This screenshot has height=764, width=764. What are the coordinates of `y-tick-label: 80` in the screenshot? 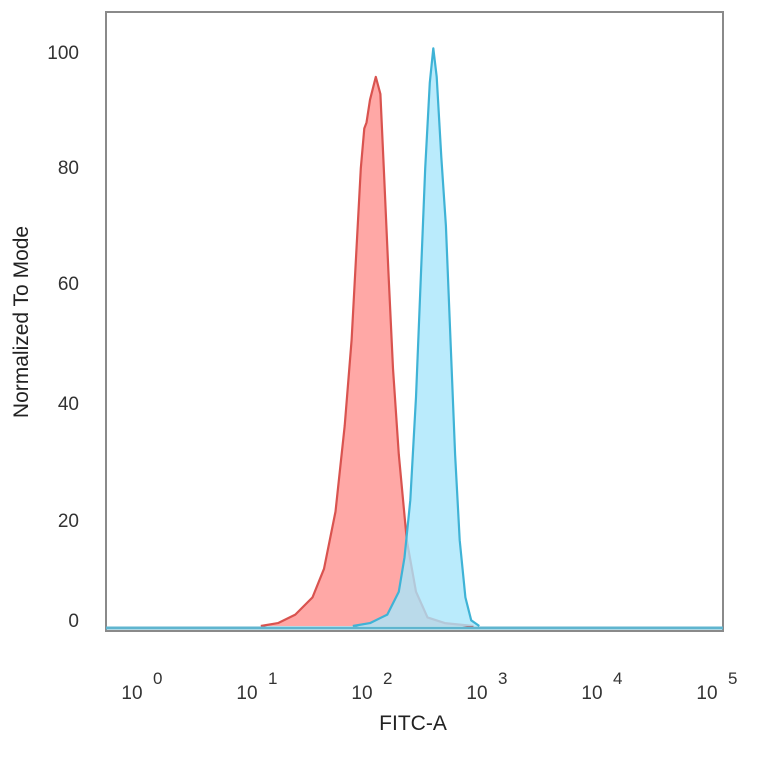 It's located at (68, 168).